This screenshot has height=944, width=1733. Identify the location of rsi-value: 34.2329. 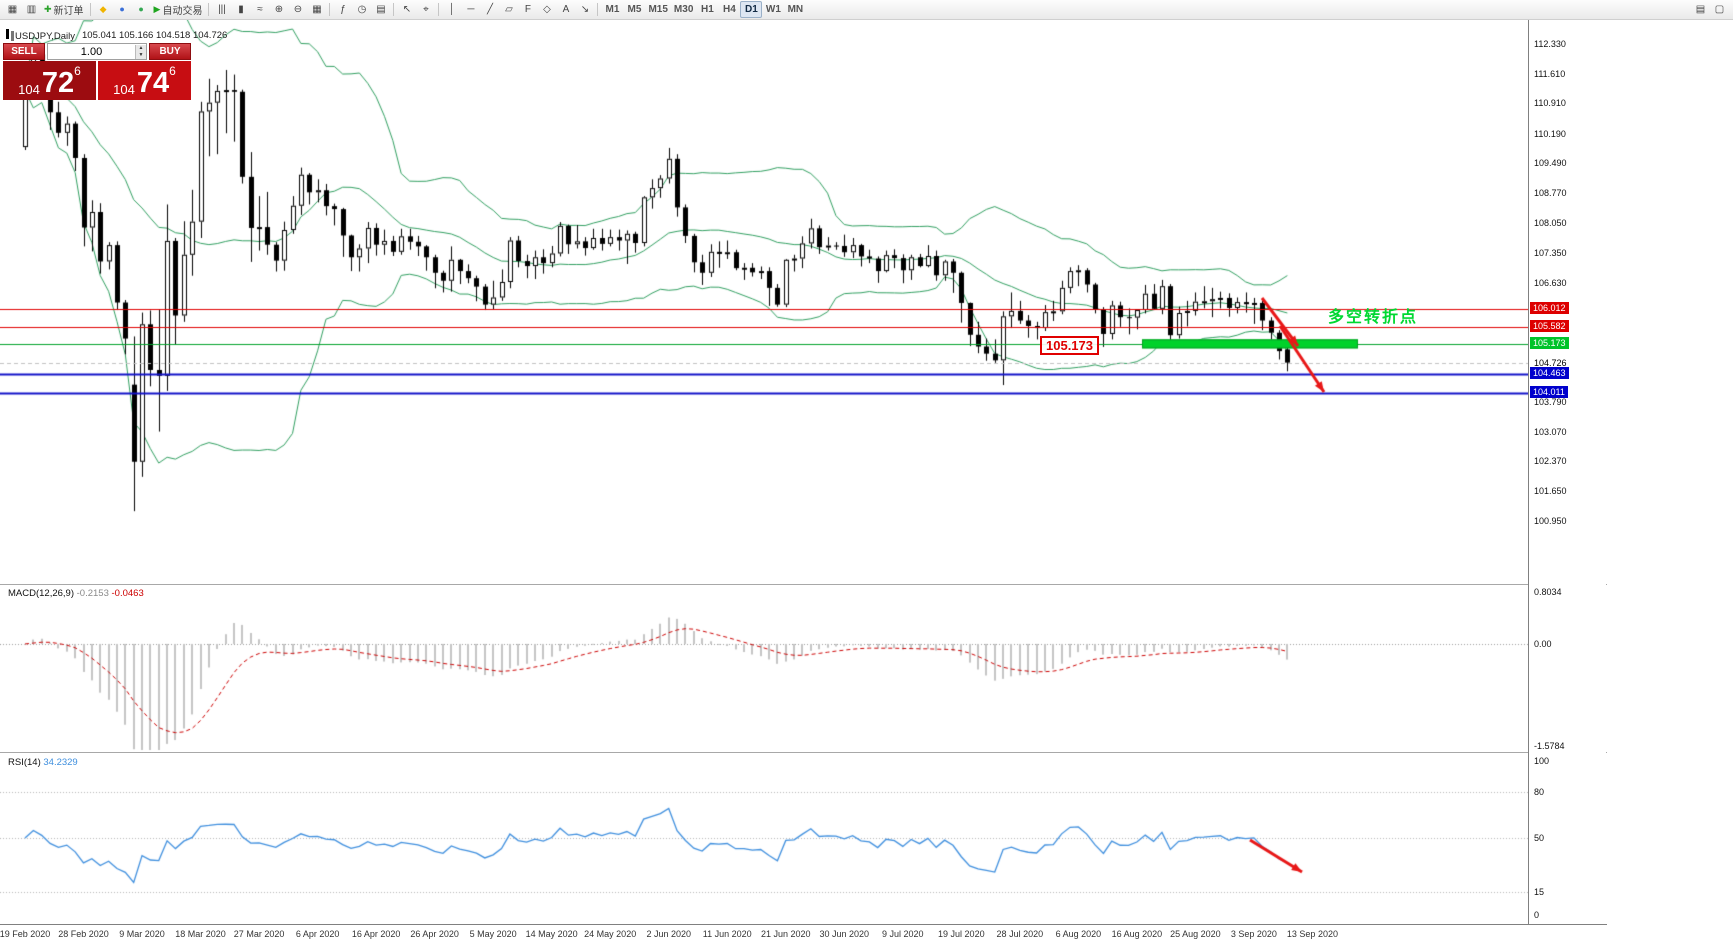
(60, 762).